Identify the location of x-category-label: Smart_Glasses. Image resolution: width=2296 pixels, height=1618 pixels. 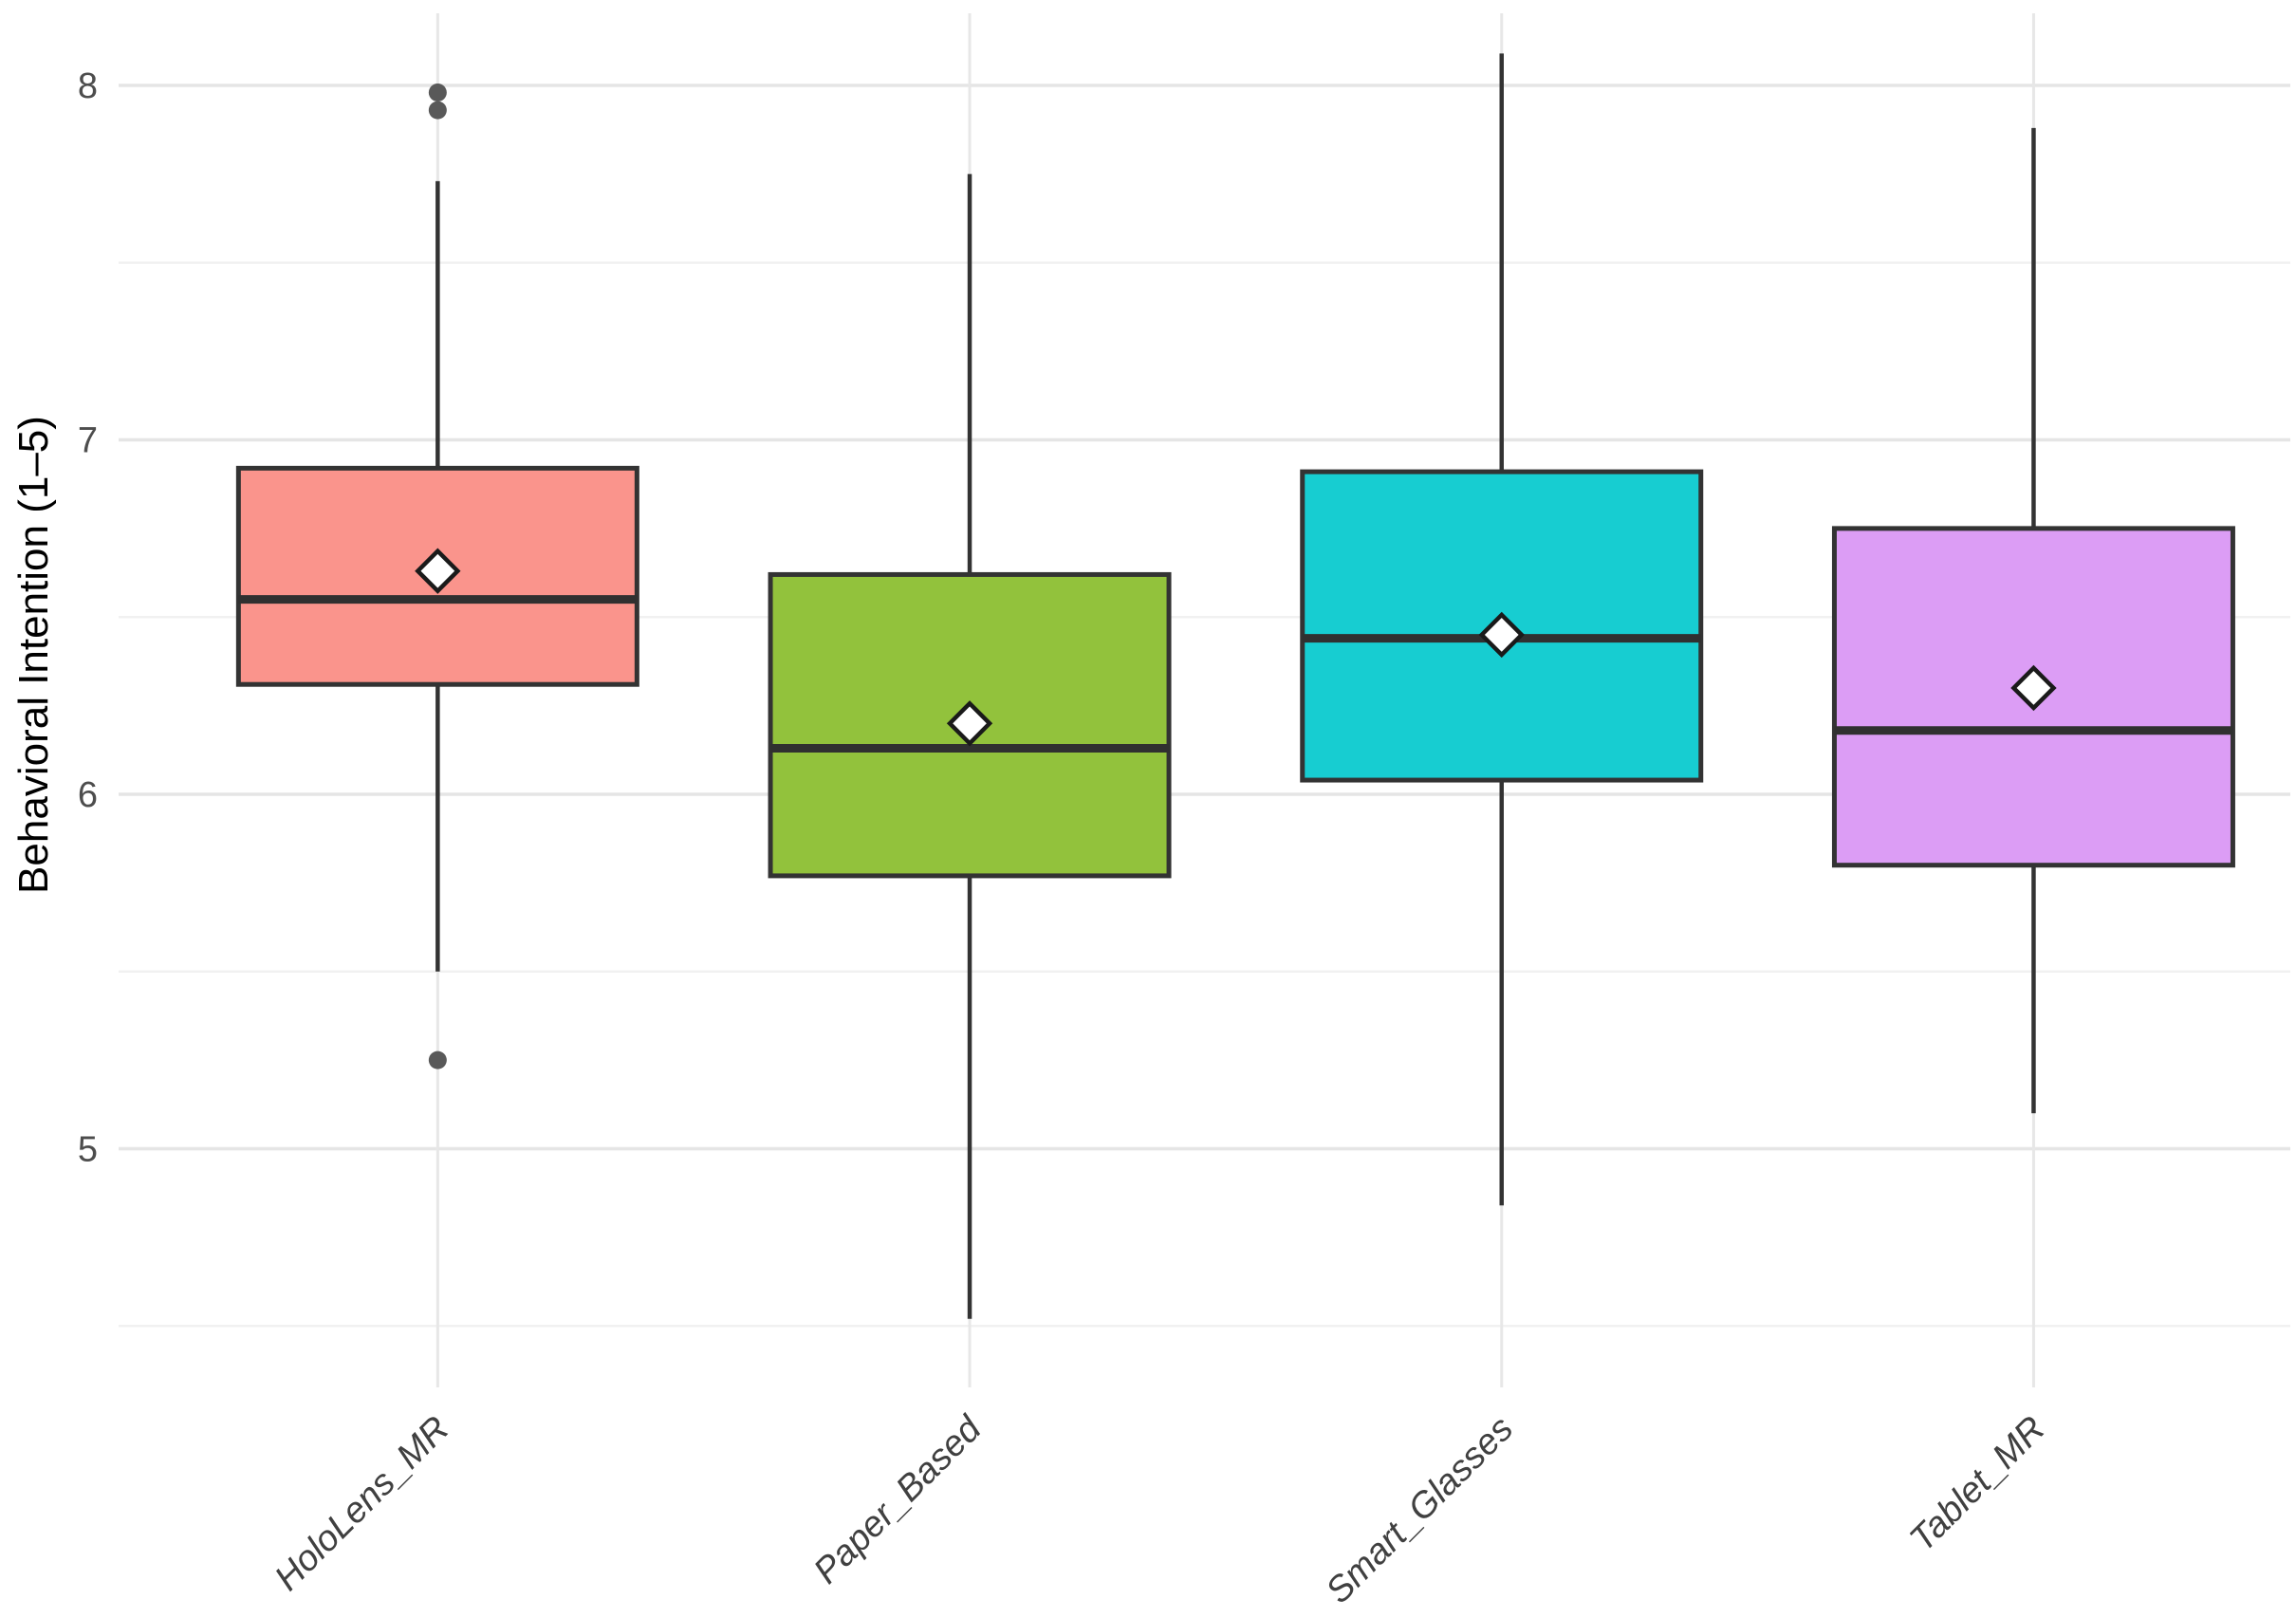
(1420, 1510).